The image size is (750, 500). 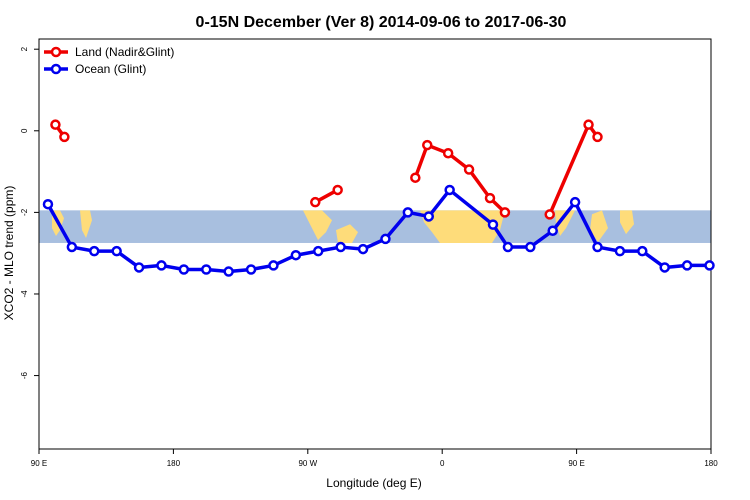 I want to click on y-tick-label: 2, so click(x=24, y=48).